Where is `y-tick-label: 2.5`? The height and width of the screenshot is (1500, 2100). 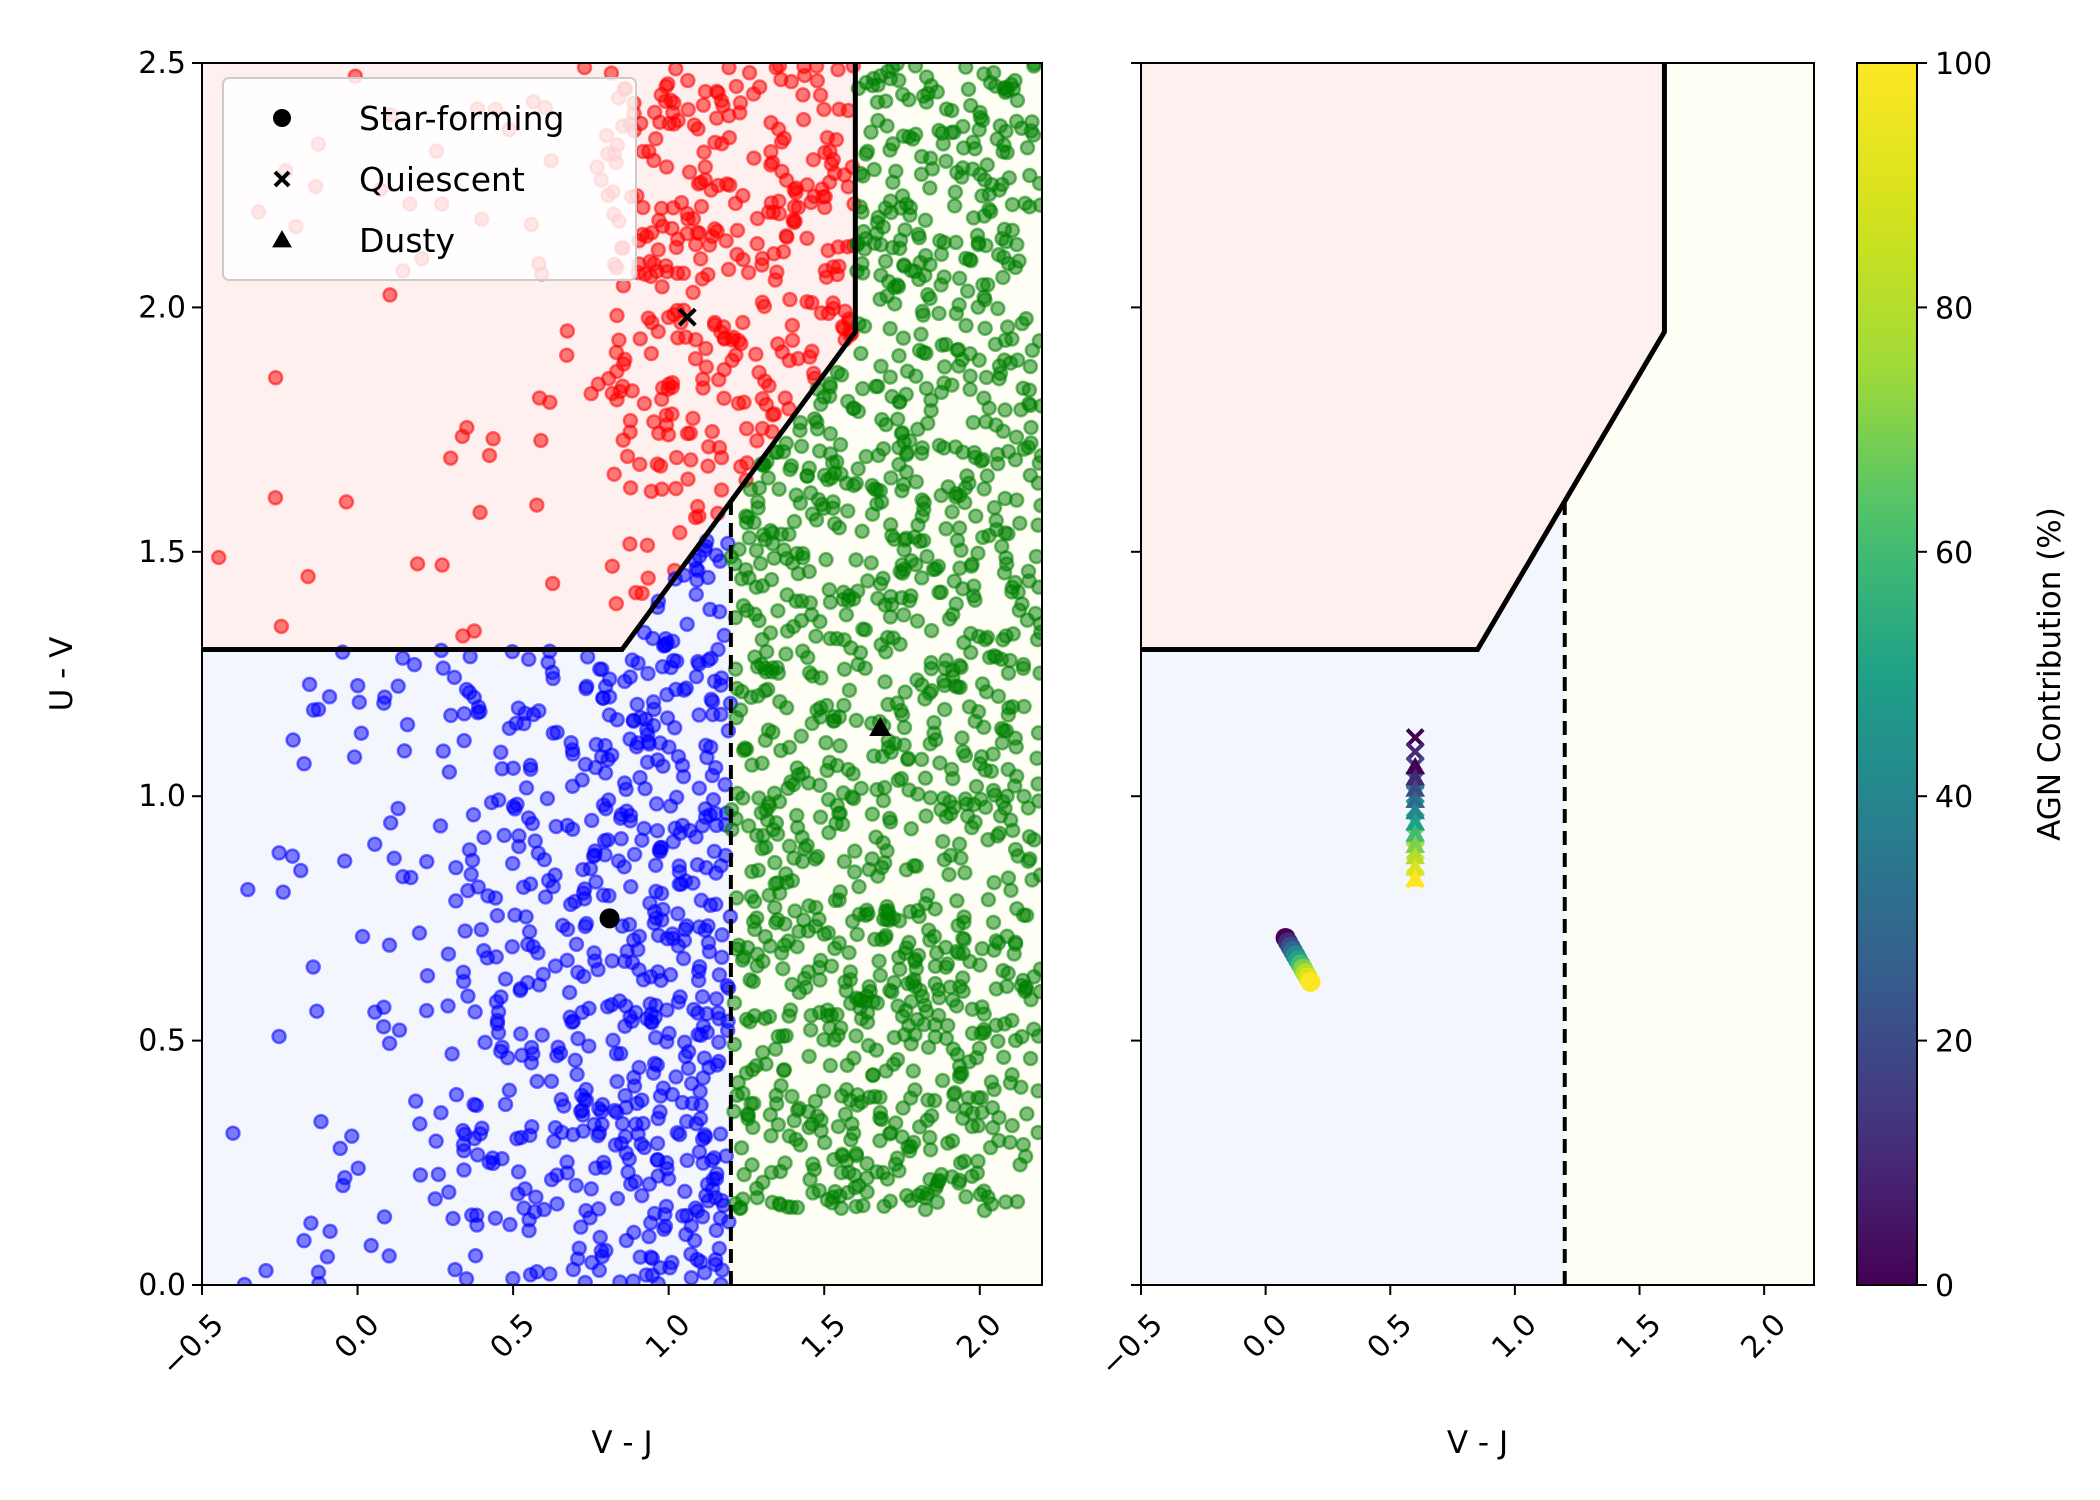
y-tick-label: 2.5 is located at coordinates (162, 63).